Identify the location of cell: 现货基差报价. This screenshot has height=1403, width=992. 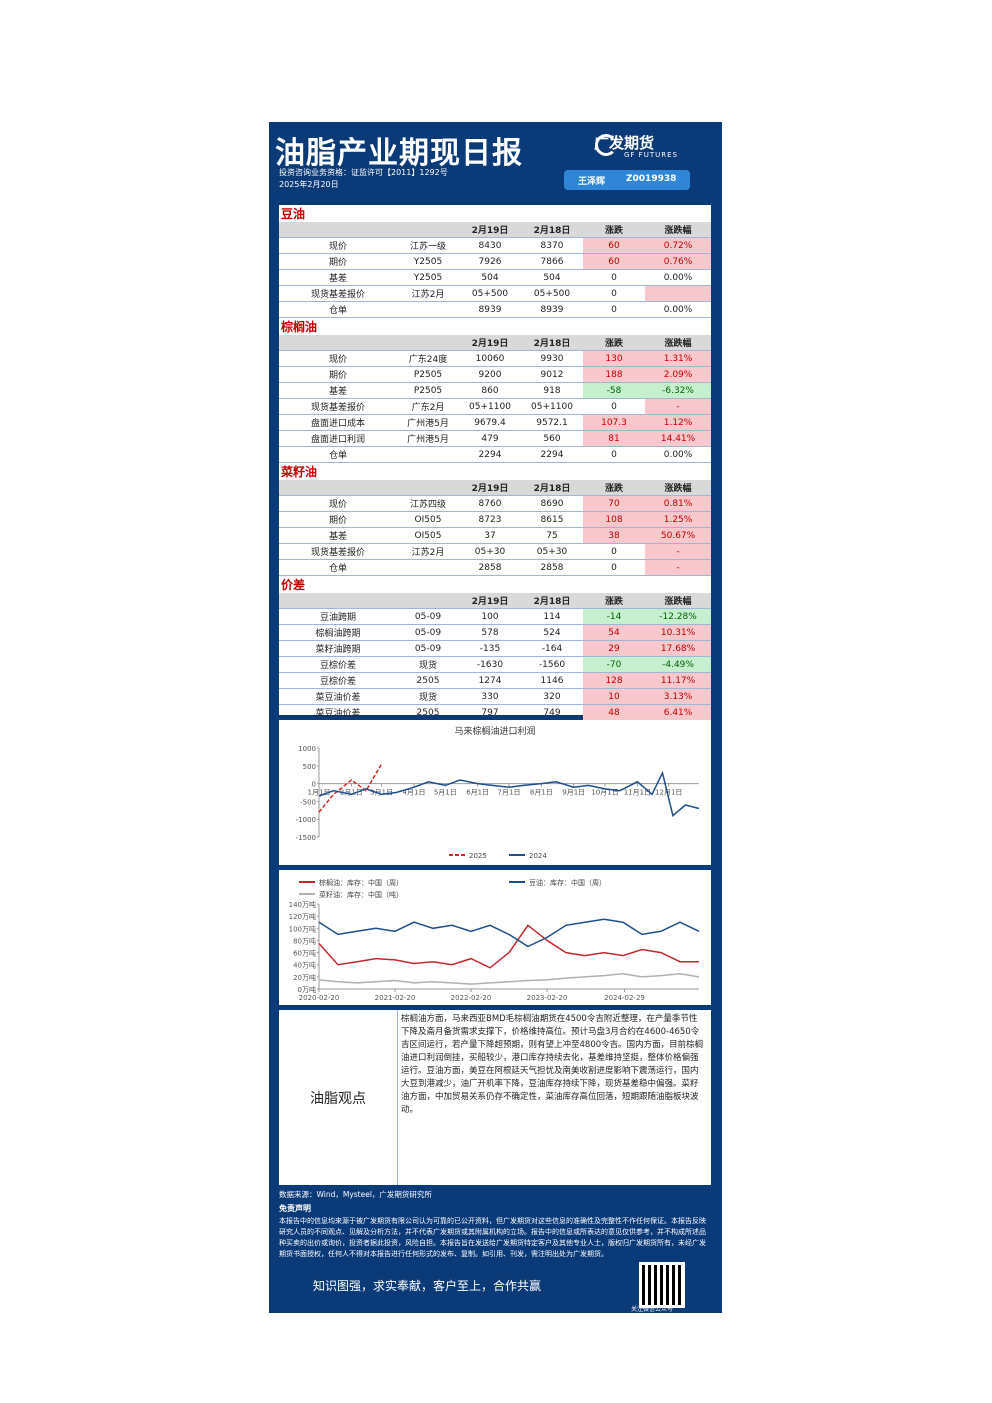
(338, 551).